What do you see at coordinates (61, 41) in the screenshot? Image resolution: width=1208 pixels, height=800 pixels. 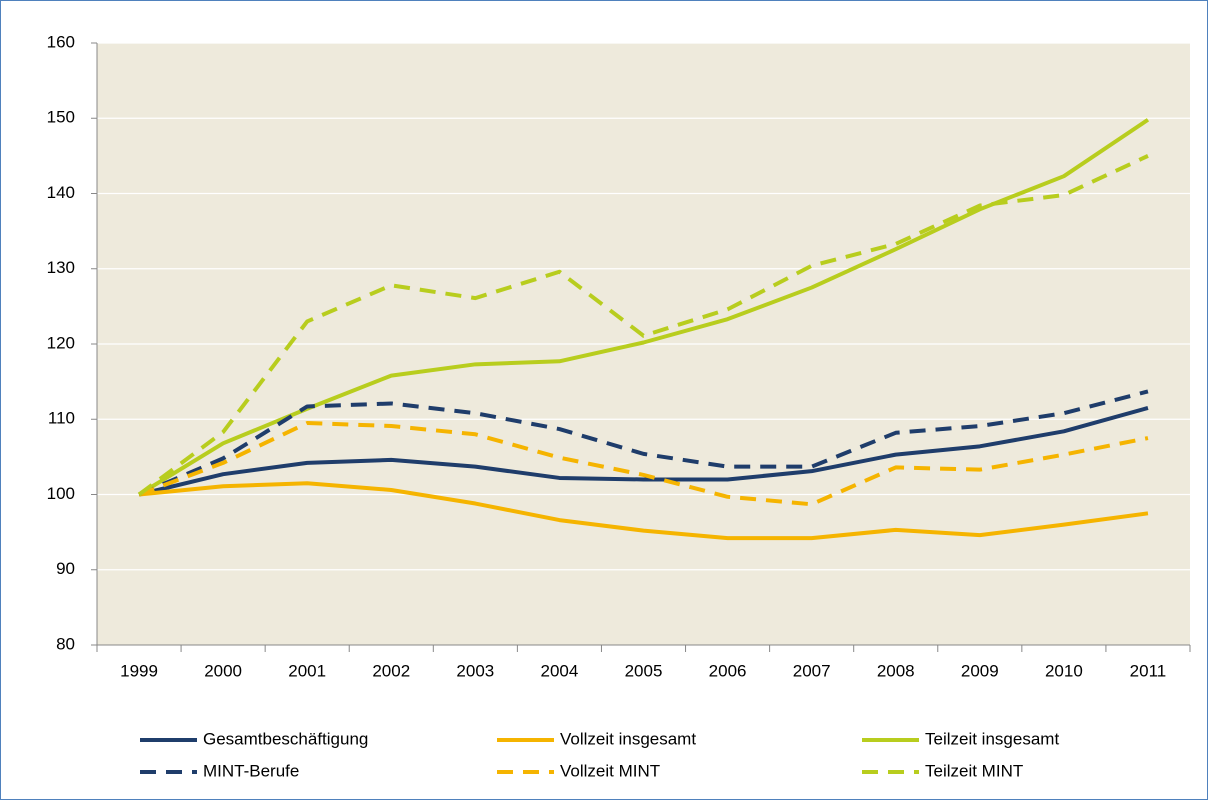 I see `y-tick-label: 160` at bounding box center [61, 41].